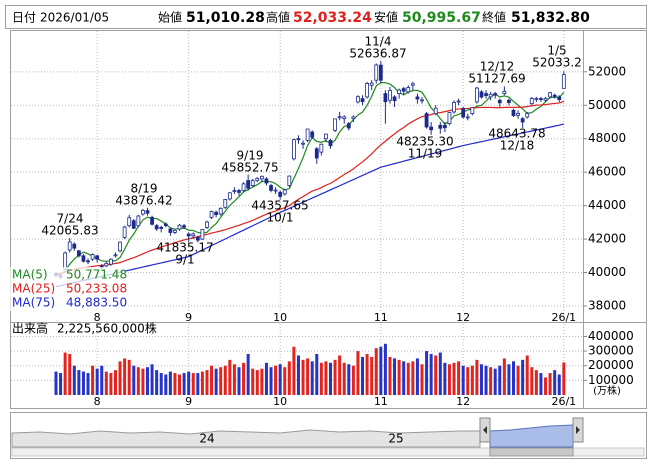 The height and width of the screenshot is (470, 653). Describe the element at coordinates (188, 401) in the screenshot. I see `x-tick-label: 9` at that location.